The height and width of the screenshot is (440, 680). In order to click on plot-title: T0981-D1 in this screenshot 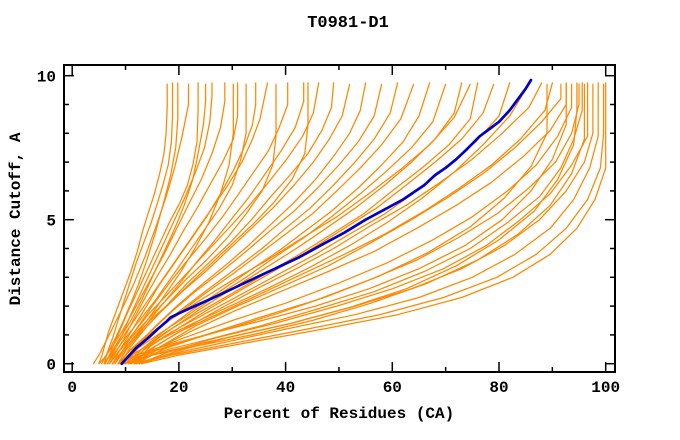, I will do `click(348, 23)`.